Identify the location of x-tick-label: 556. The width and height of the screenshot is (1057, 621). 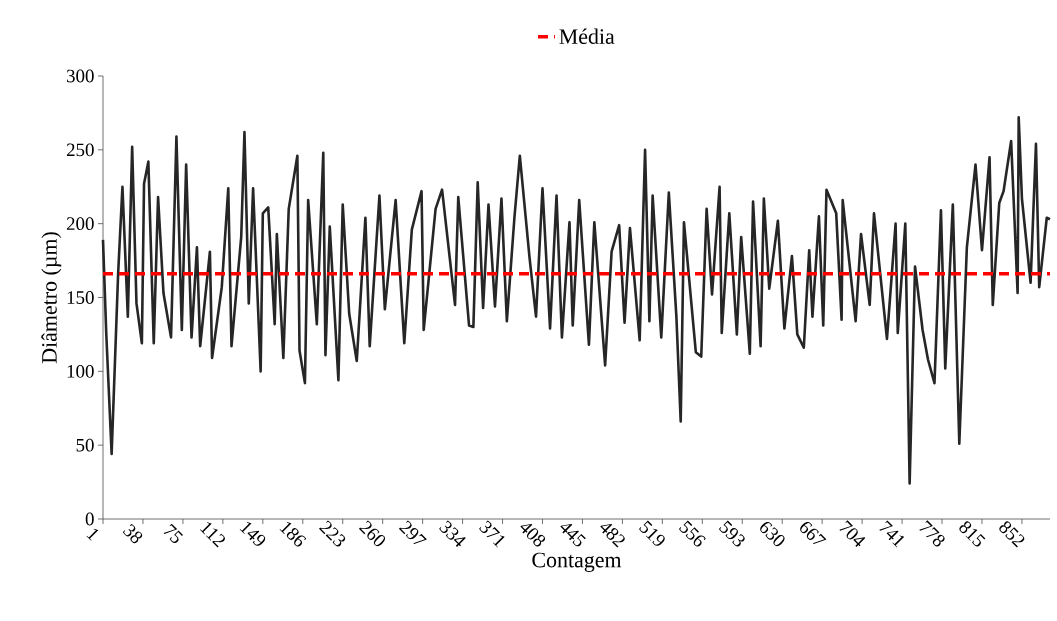
(692, 533).